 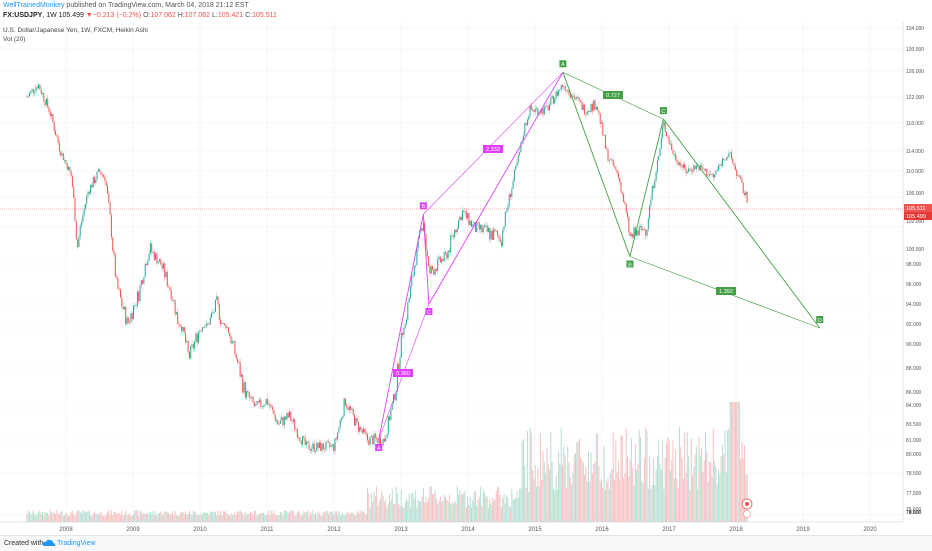 What do you see at coordinates (914, 369) in the screenshot?
I see `price-tick-label: 88.000` at bounding box center [914, 369].